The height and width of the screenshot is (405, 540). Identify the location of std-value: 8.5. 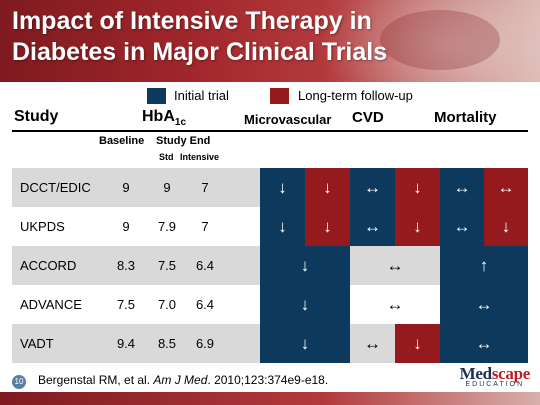
(167, 343).